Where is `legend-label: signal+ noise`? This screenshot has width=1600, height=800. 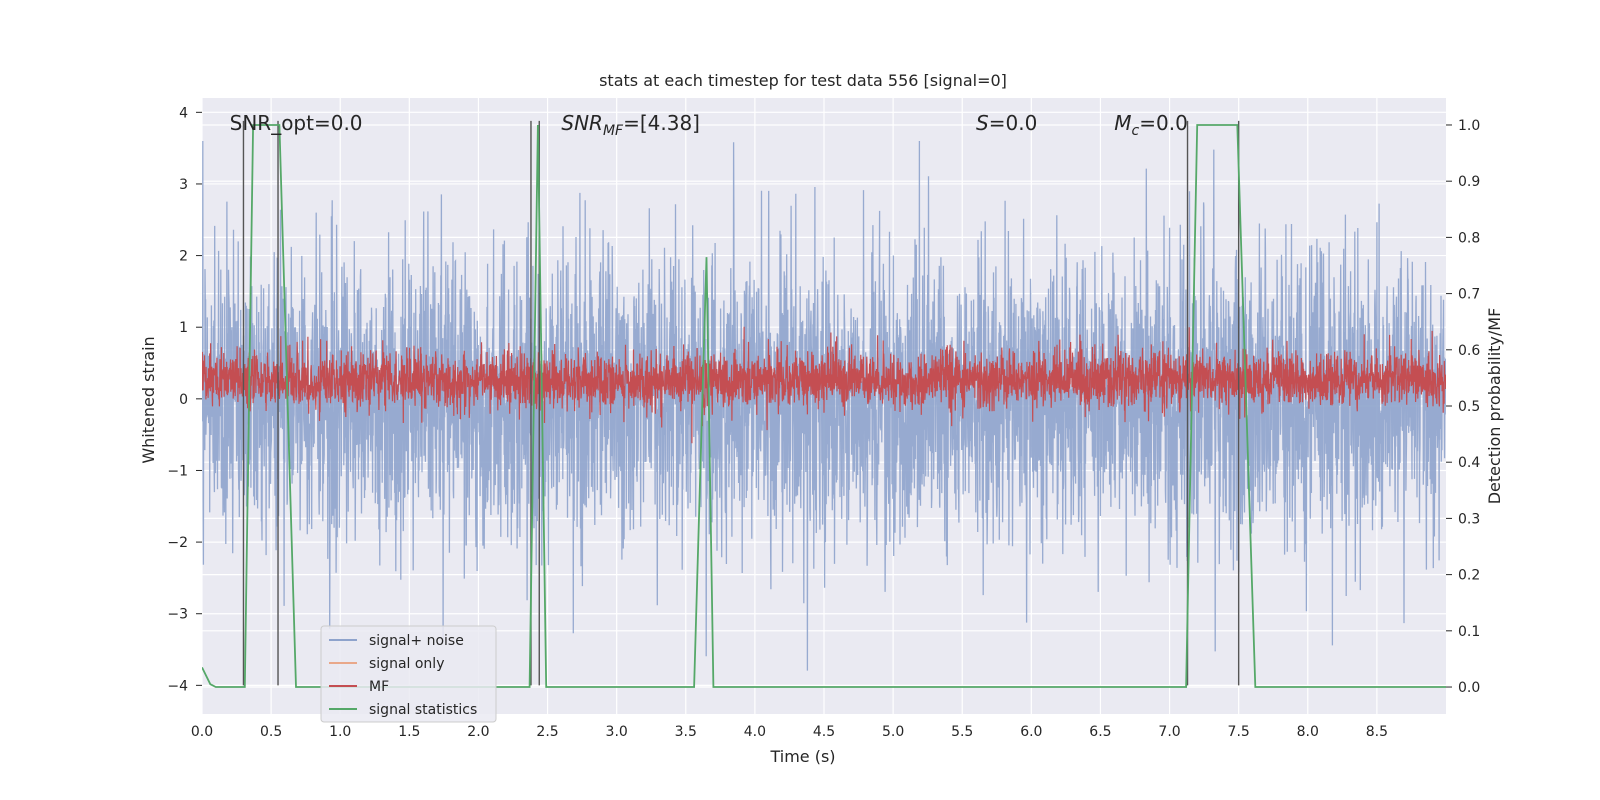
legend-label: signal+ noise is located at coordinates (416, 641).